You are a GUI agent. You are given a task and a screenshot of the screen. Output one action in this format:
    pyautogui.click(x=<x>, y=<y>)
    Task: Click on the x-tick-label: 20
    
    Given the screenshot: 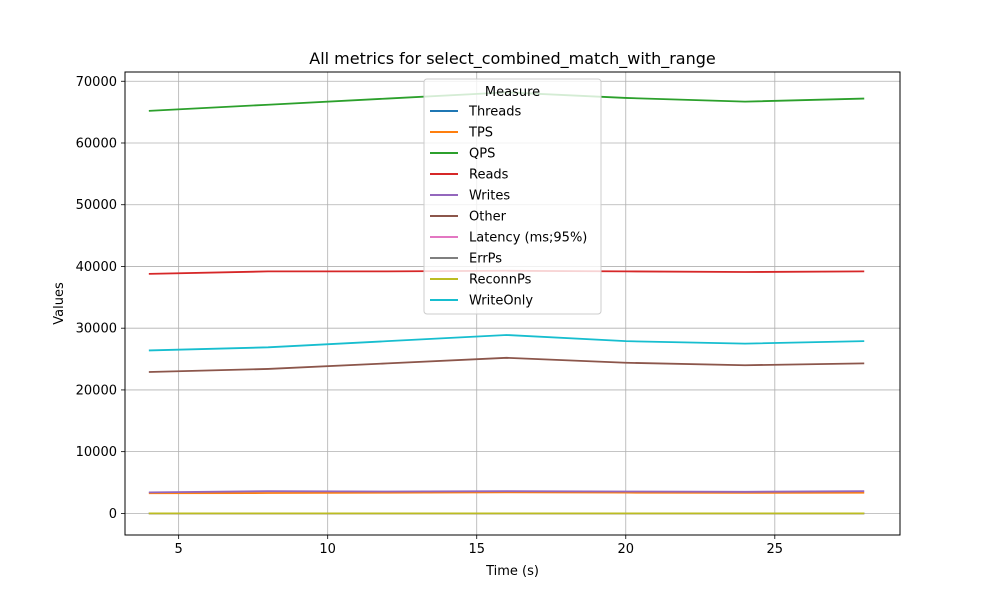 What is the action you would take?
    pyautogui.click(x=625, y=549)
    